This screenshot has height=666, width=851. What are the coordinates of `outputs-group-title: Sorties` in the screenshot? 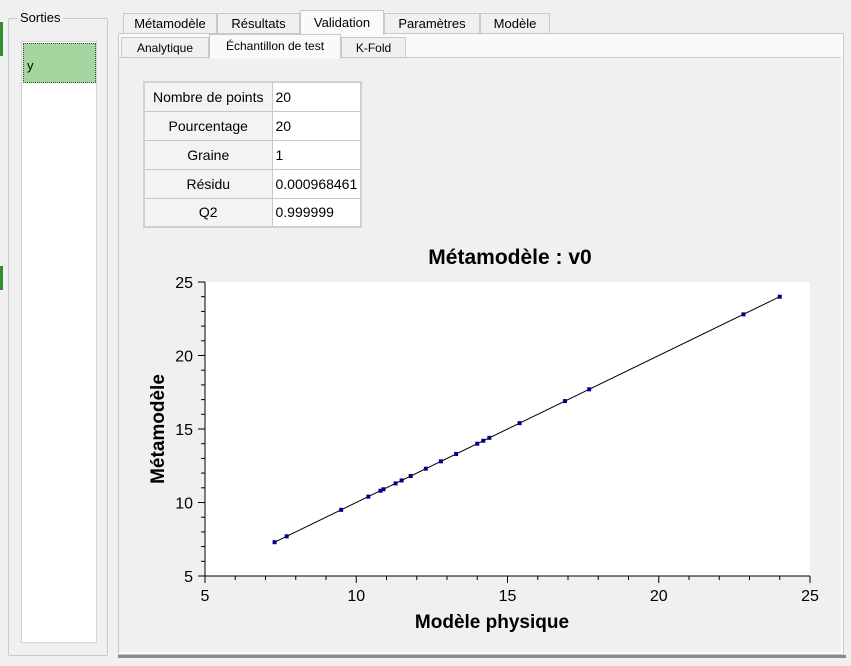 It's located at (40, 17).